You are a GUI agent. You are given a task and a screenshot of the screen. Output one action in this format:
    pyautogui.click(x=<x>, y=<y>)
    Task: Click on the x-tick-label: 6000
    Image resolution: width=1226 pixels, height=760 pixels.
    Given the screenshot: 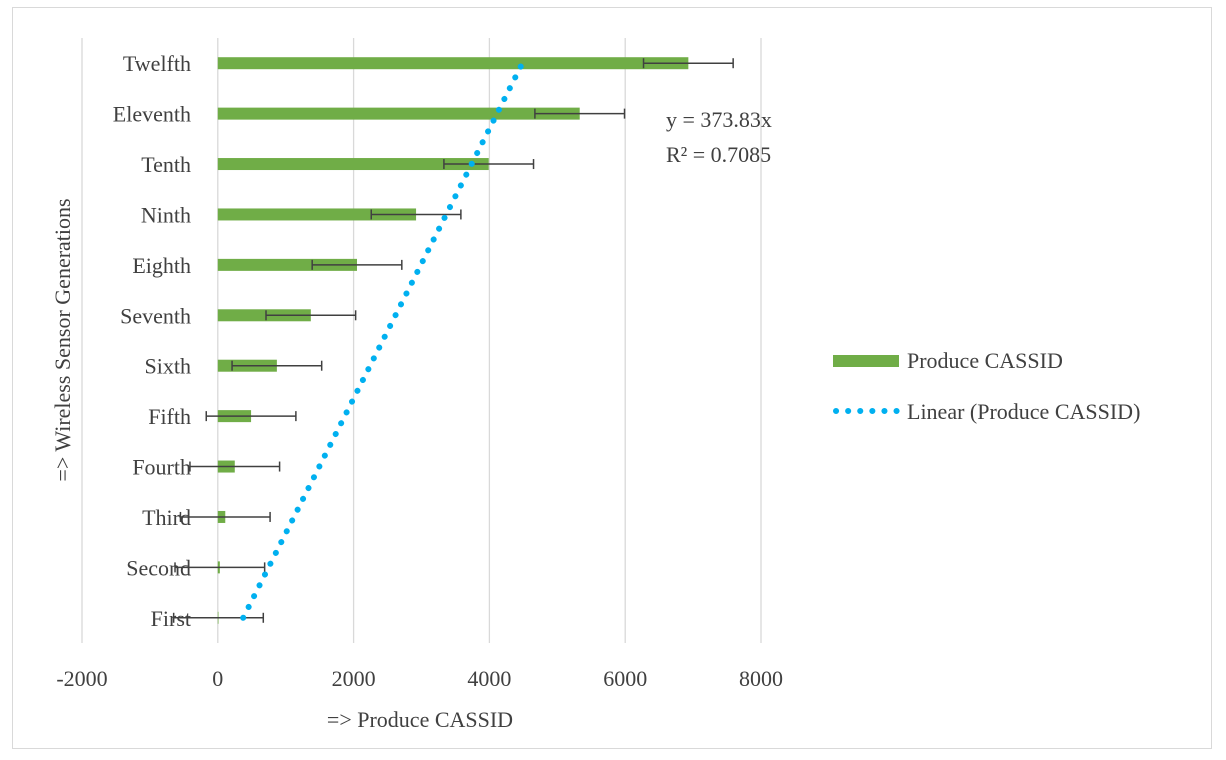 What is the action you would take?
    pyautogui.click(x=625, y=678)
    